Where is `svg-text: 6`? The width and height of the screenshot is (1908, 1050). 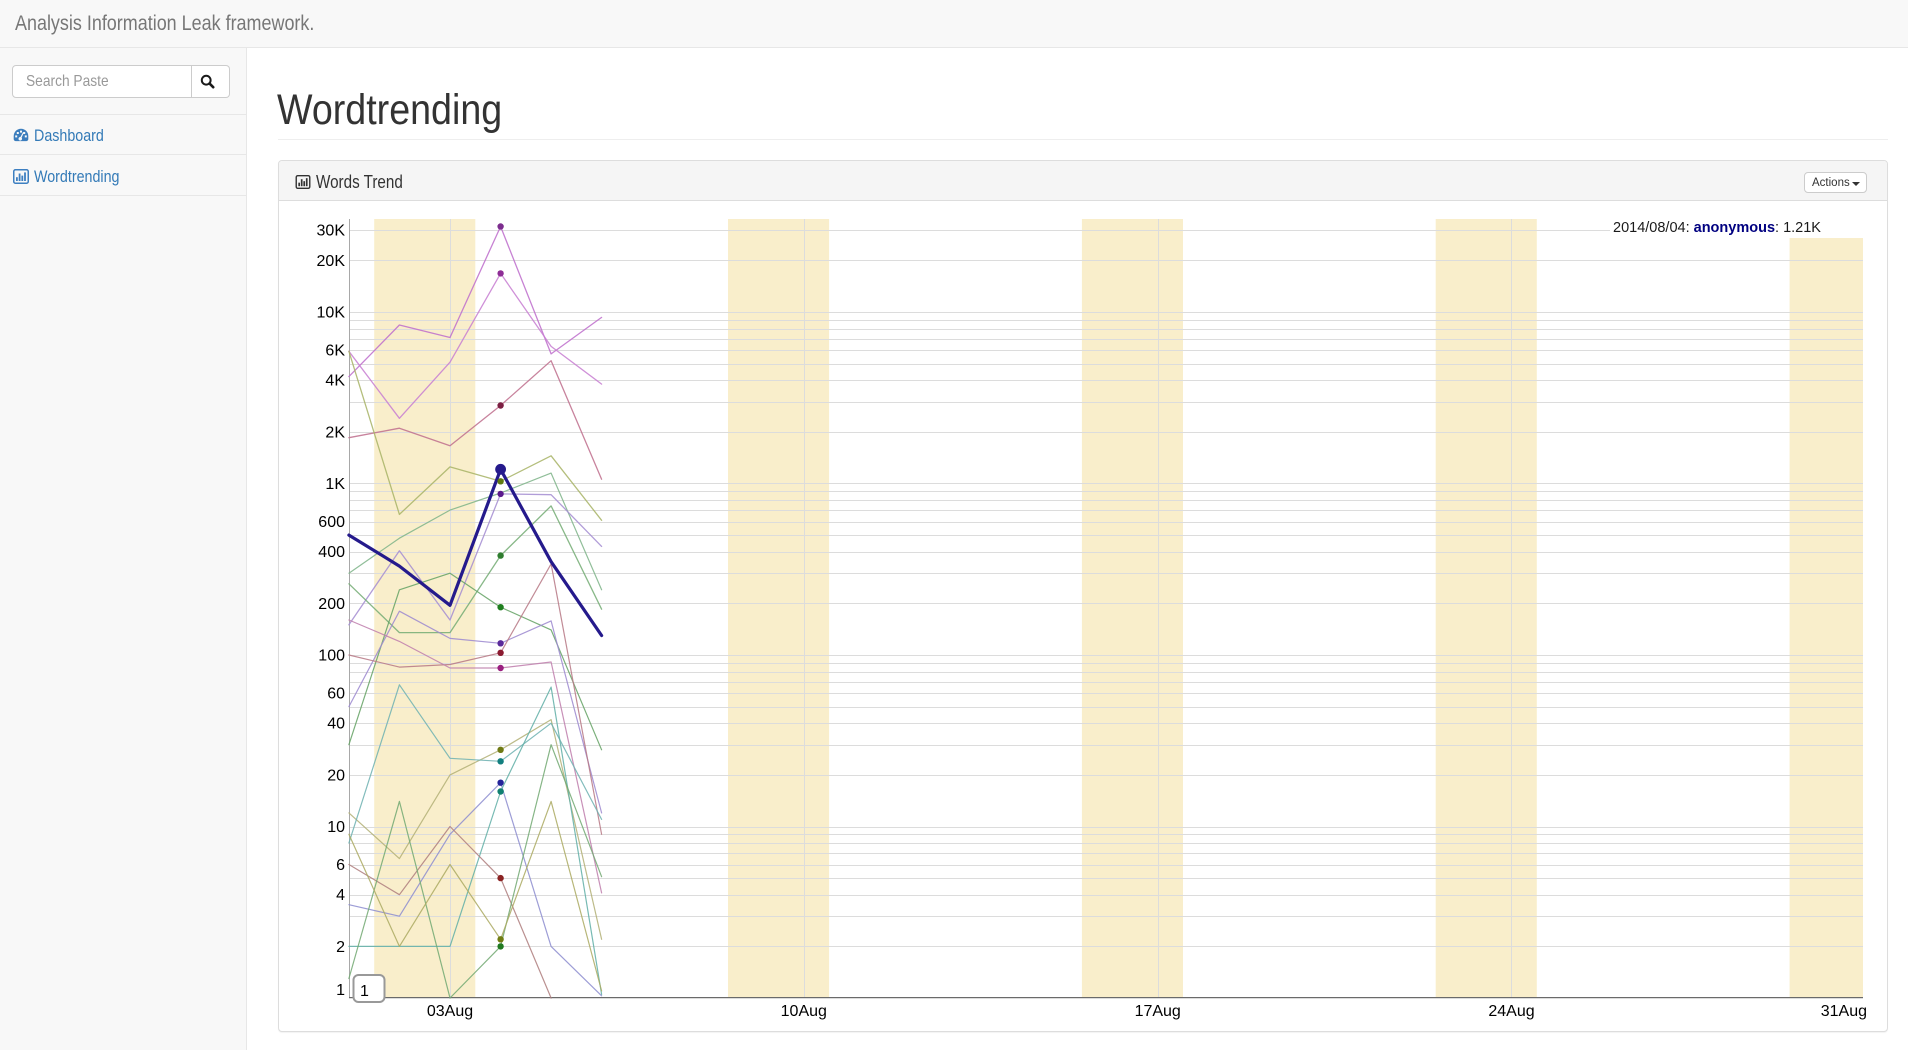 svg-text: 6 is located at coordinates (340, 865).